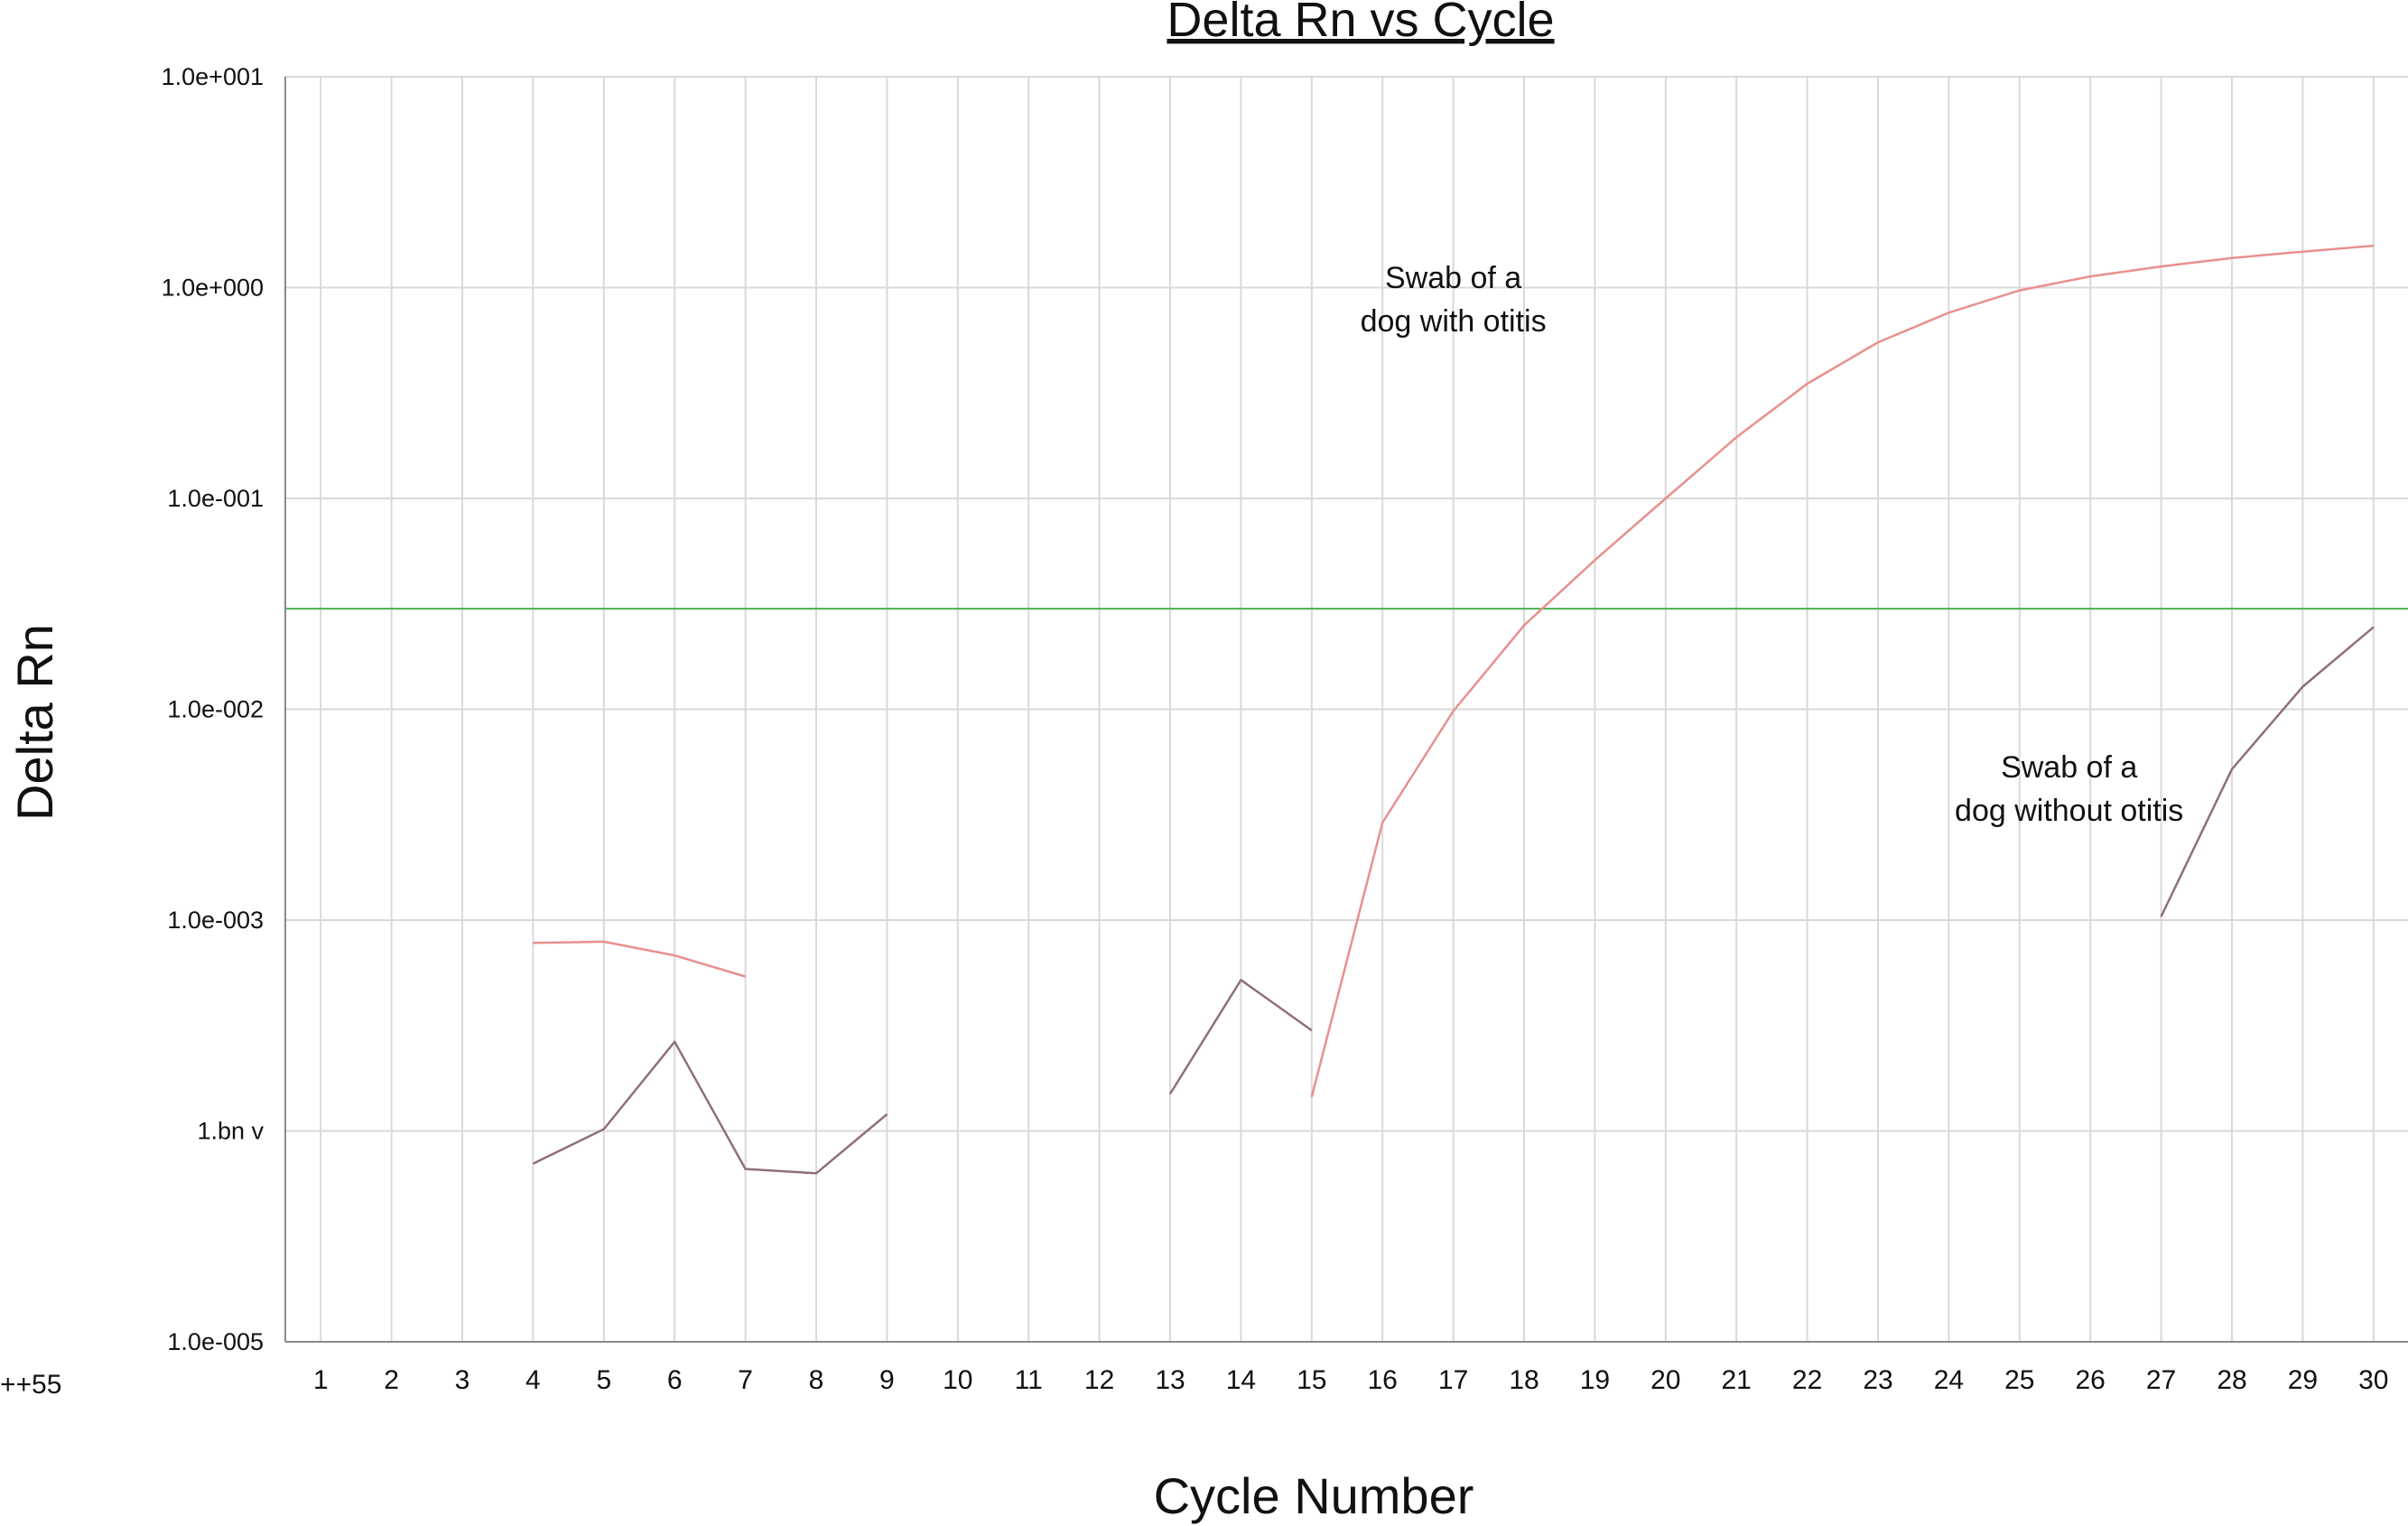  I want to click on x-tick-label: 21, so click(1737, 1380).